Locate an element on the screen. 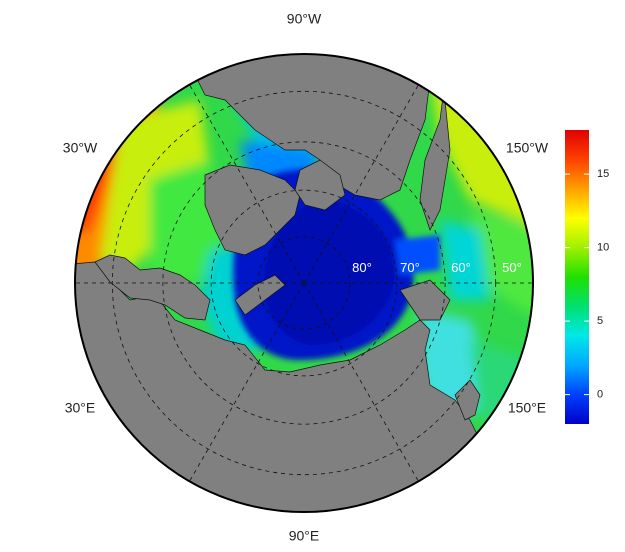  latitude-label: 70° is located at coordinates (410, 267).